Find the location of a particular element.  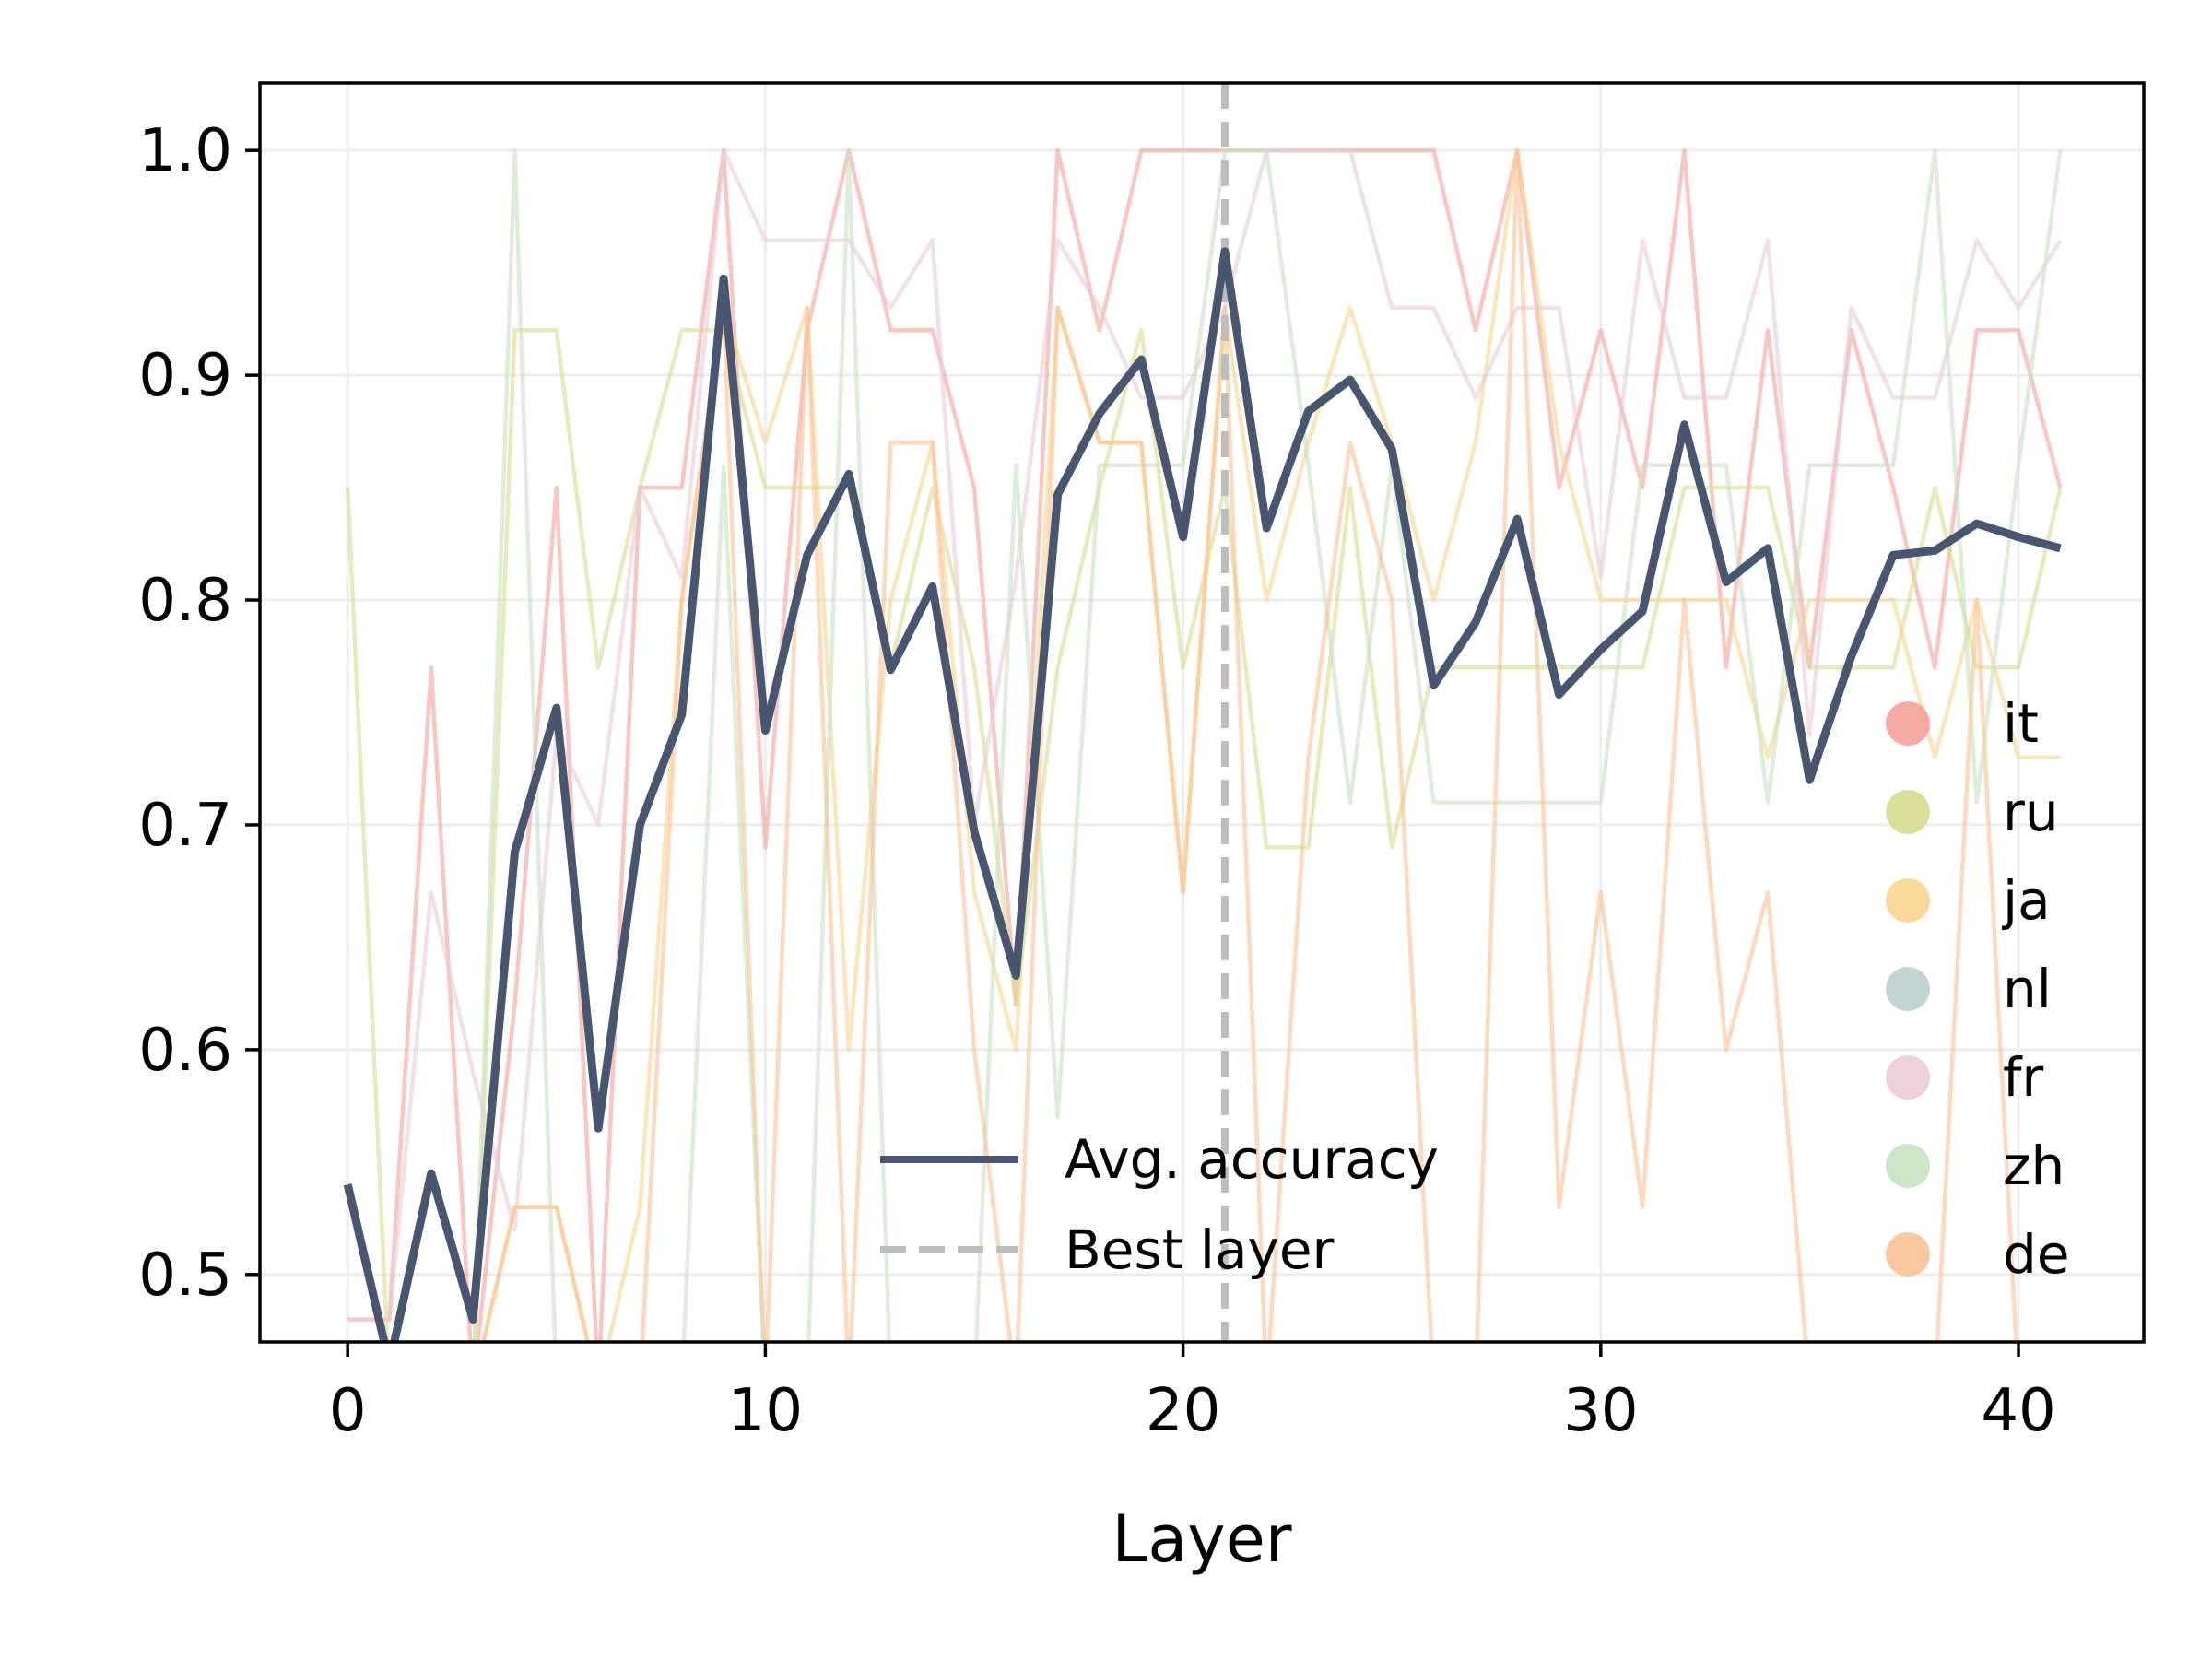

y-tick-label: 0.8 is located at coordinates (185, 601).